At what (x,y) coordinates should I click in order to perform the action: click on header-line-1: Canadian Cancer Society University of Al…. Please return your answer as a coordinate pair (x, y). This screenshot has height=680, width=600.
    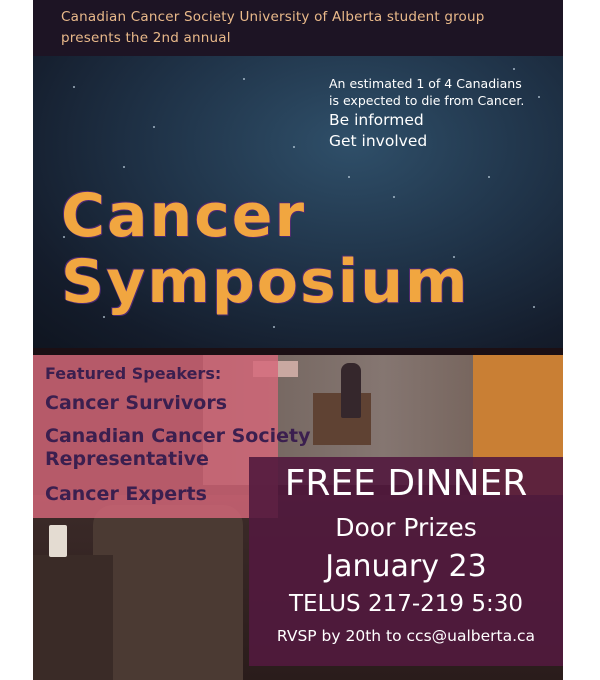
    Looking at the image, I should click on (273, 17).